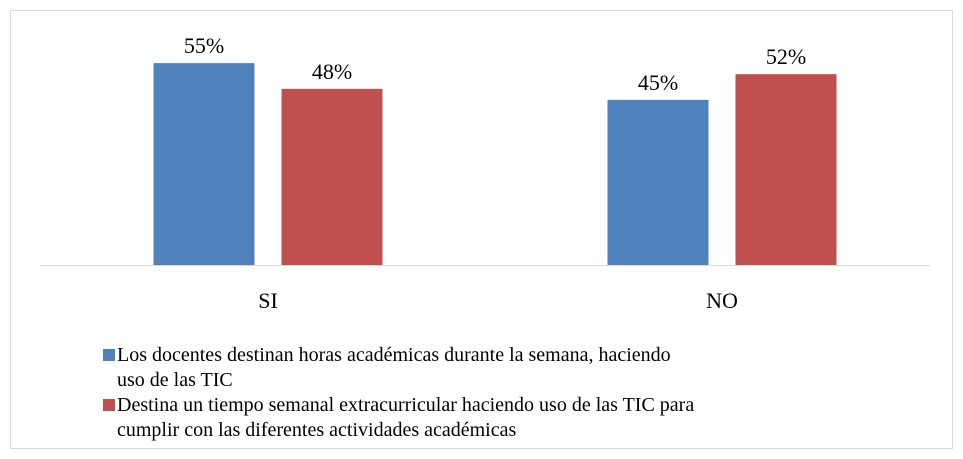 The width and height of the screenshot is (963, 459). What do you see at coordinates (204, 45) in the screenshot?
I see `value-label: 55%` at bounding box center [204, 45].